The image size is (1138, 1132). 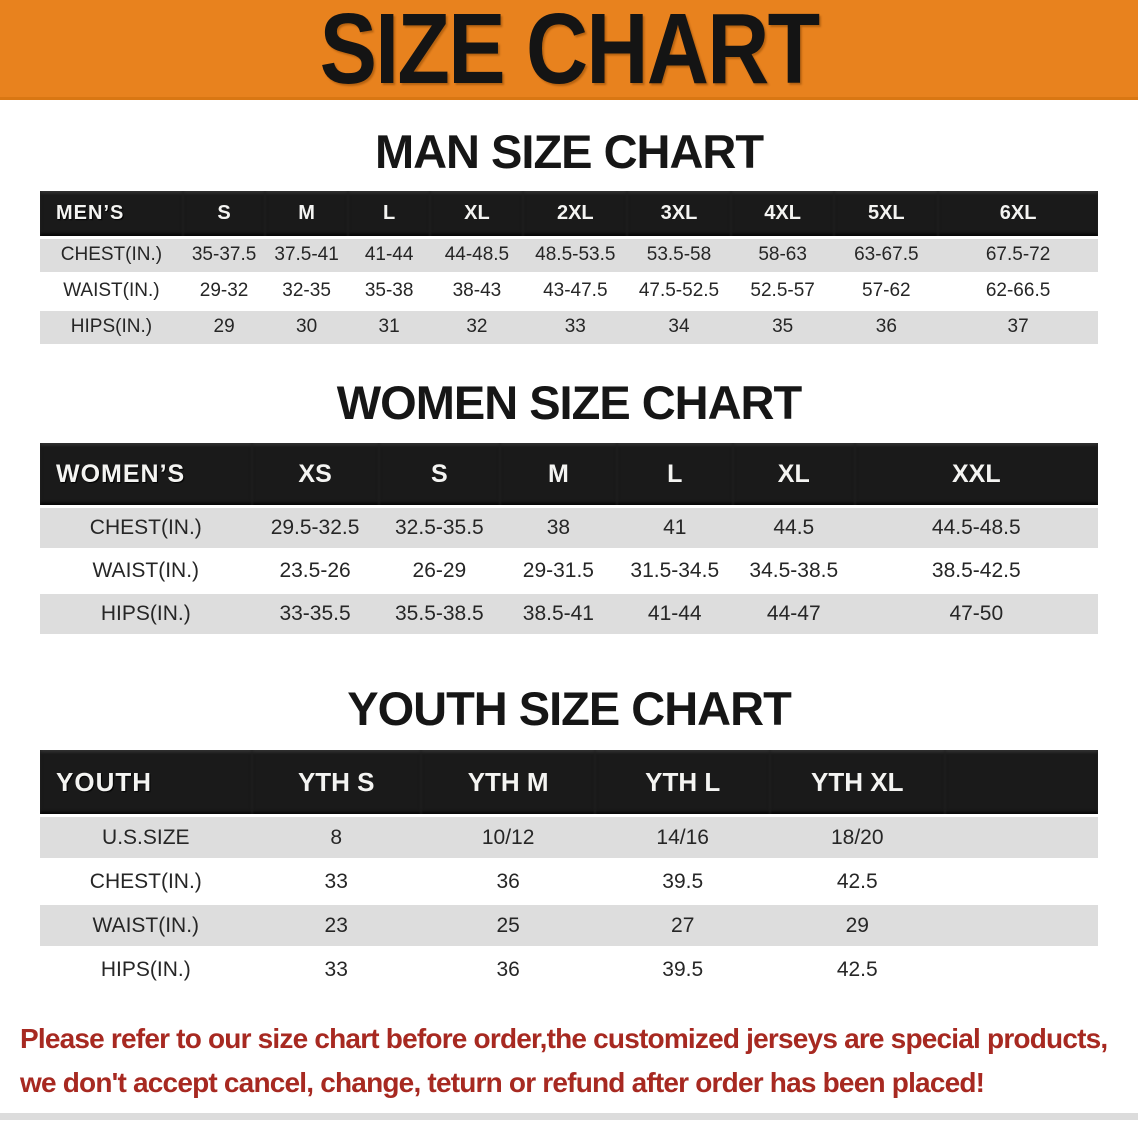 What do you see at coordinates (569, 709) in the screenshot?
I see `youth-section-heading: YOUTH SIZE CHART` at bounding box center [569, 709].